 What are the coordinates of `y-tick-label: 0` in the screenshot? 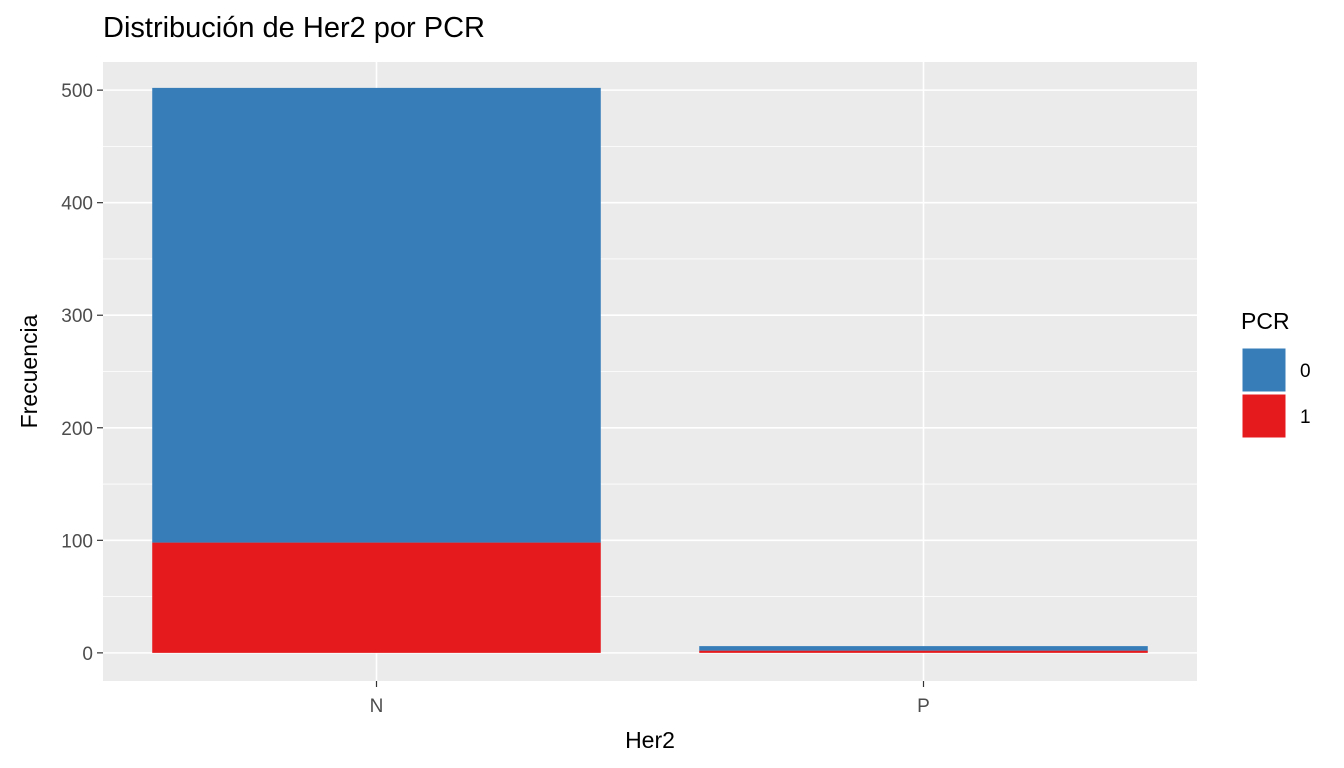 It's located at (87, 654).